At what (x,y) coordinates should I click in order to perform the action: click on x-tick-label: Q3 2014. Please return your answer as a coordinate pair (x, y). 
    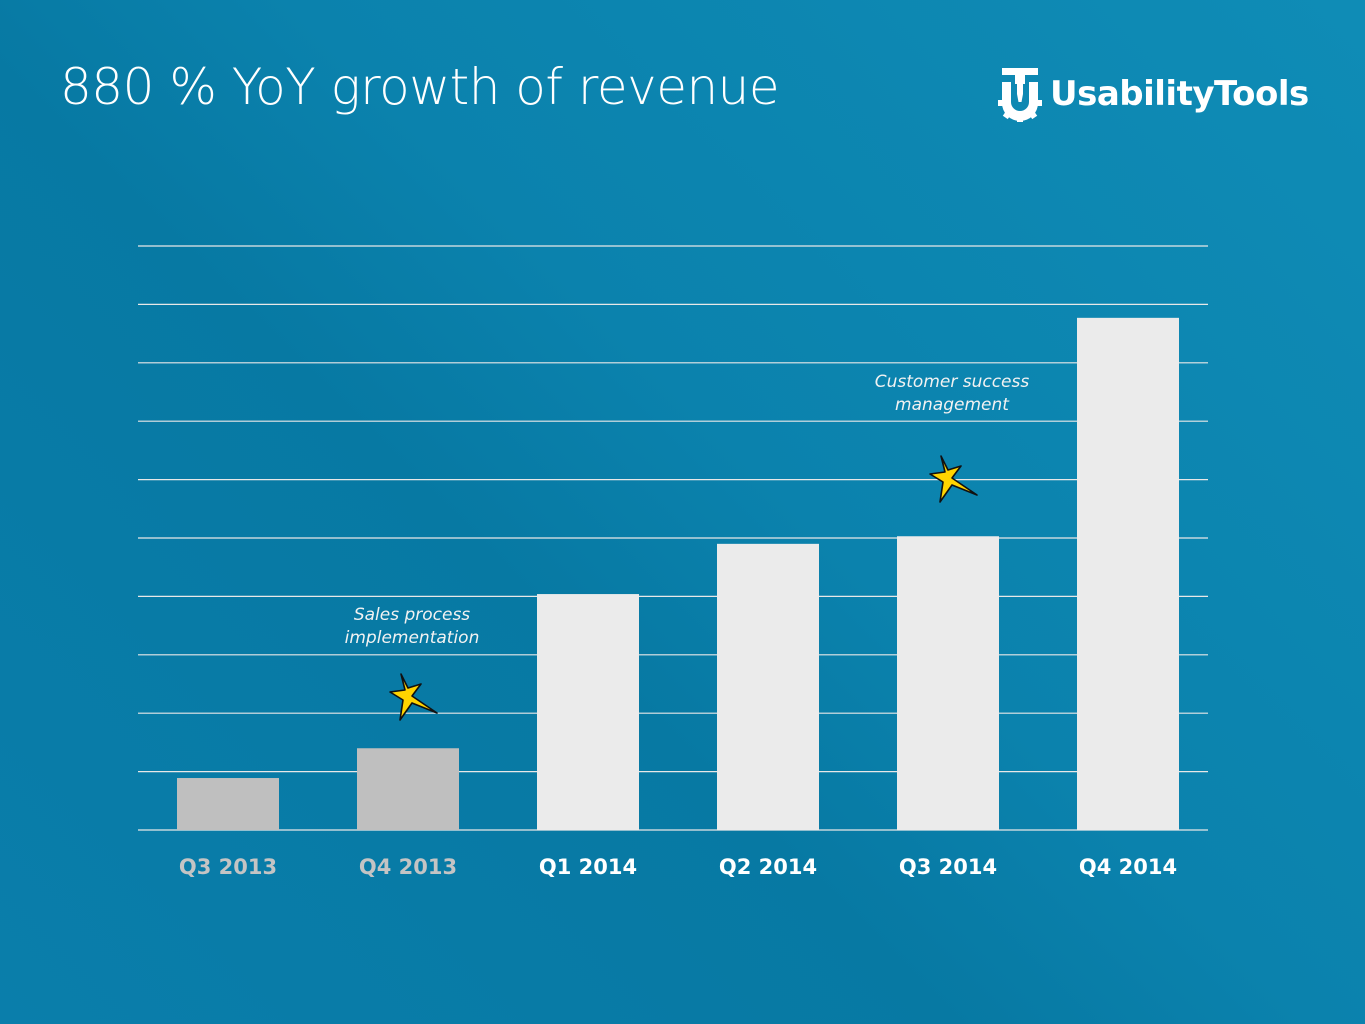
    Looking at the image, I should click on (948, 867).